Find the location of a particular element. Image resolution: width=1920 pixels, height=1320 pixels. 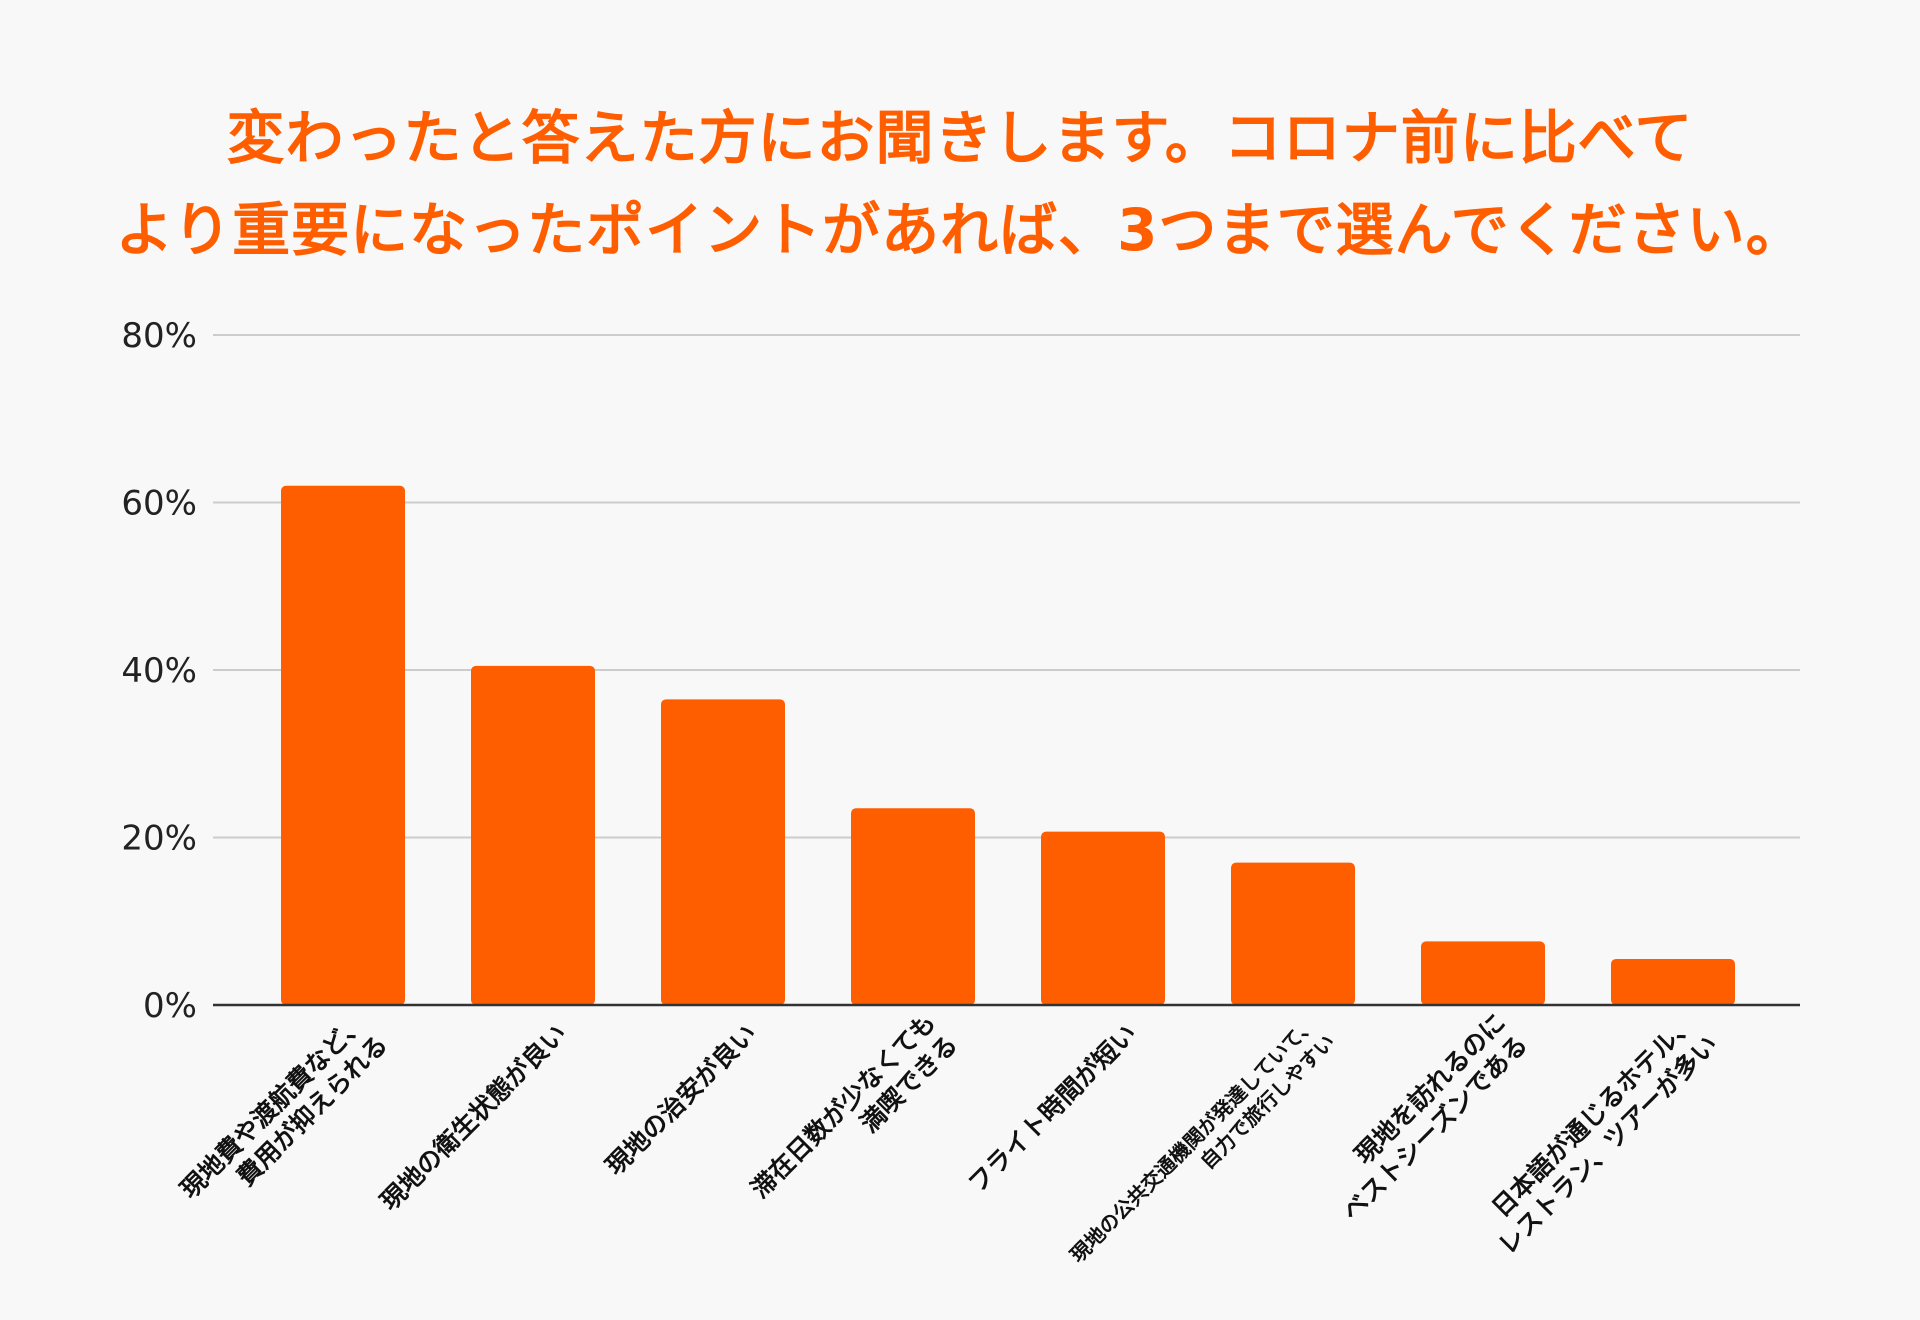

x-category-label-8-line-2: レストラン、ツアーが多い is located at coordinates (1608, 1145).